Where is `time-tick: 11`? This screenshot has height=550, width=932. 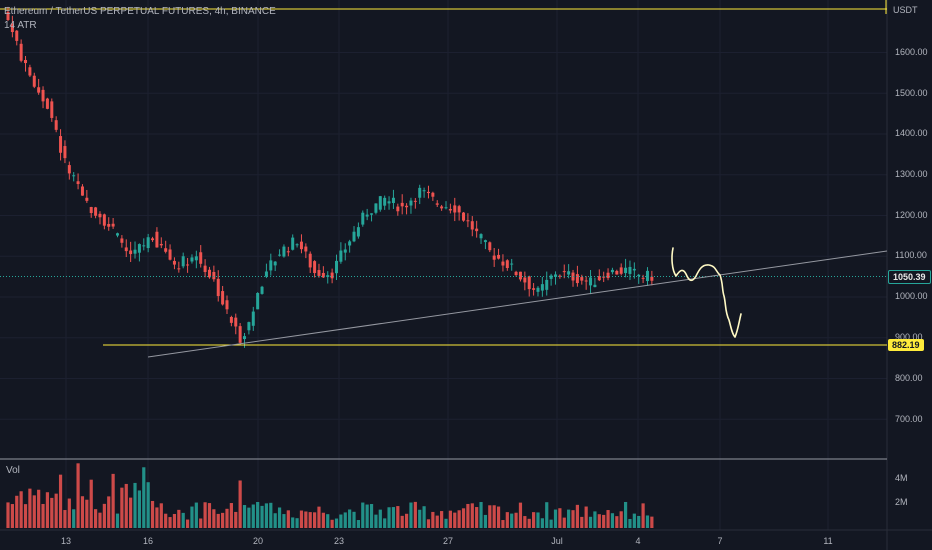
time-tick: 11 is located at coordinates (828, 541).